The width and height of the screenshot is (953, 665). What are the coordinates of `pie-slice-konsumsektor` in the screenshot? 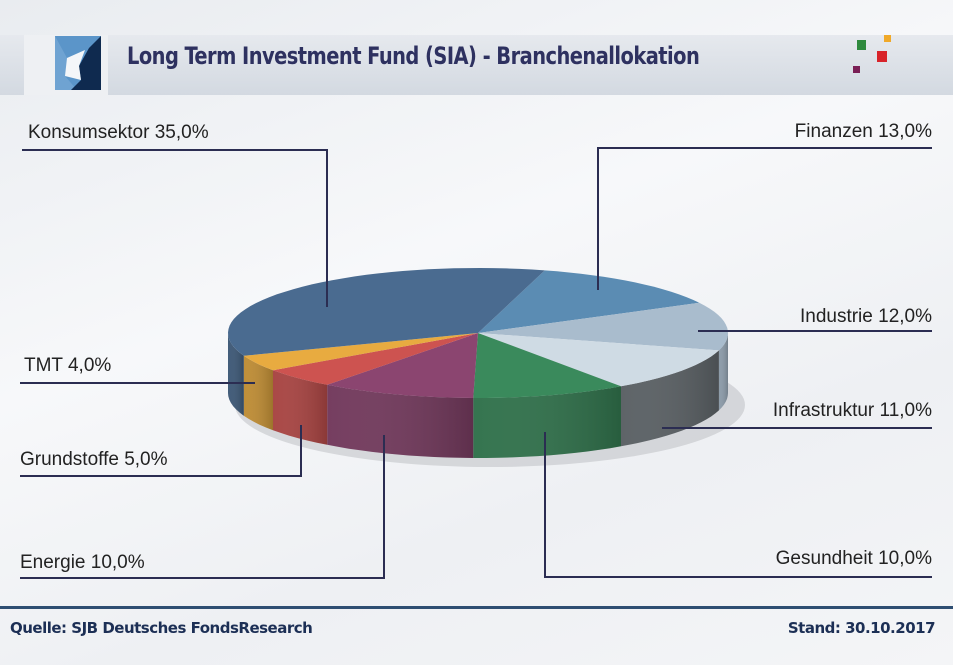 It's located at (386, 312).